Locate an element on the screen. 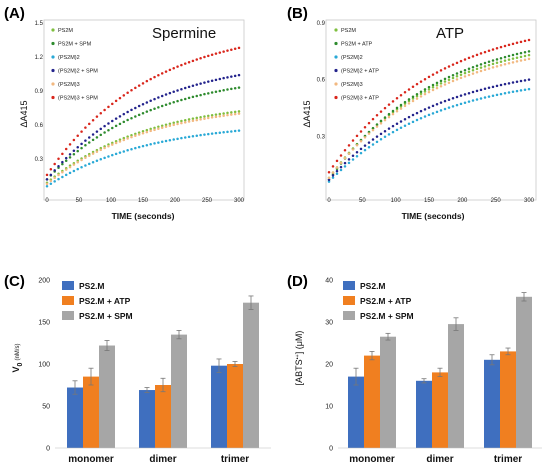 Image resolution: width=550 pixels, height=467 pixels. a-x-tick-label: 250 is located at coordinates (207, 201).